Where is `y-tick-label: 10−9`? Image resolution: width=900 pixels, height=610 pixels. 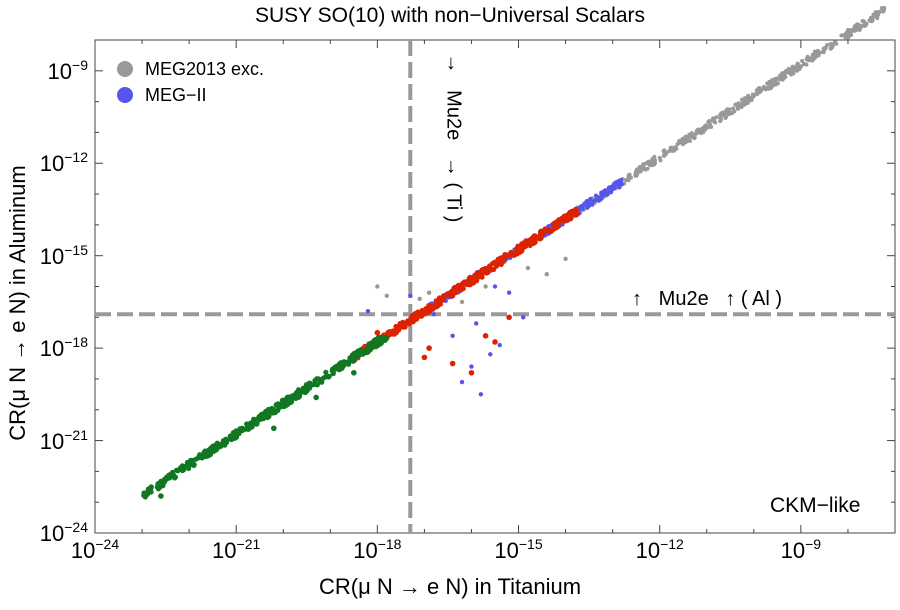
y-tick-label: 10−9 is located at coordinates (48, 71).